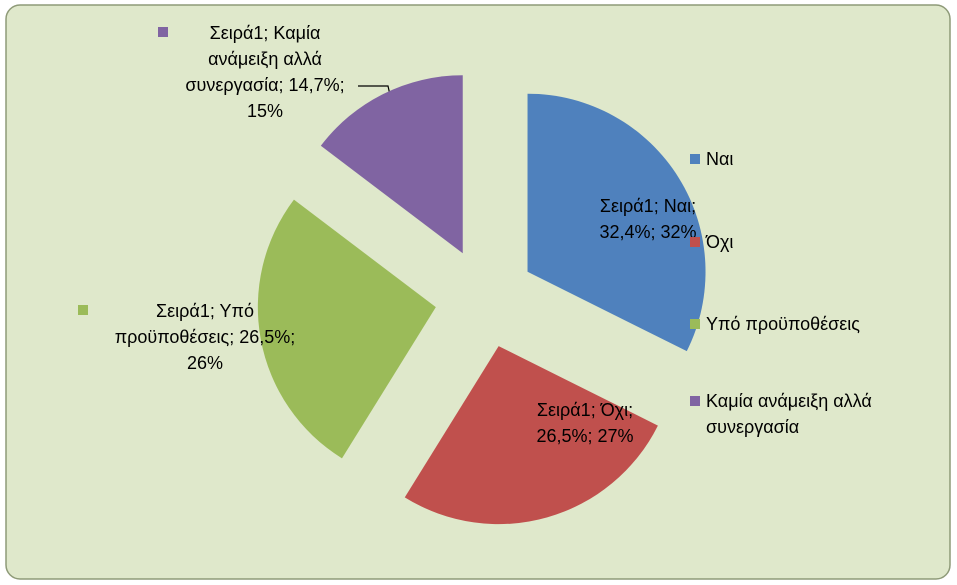 This screenshot has height=585, width=957. I want to click on legend-entry: Ναι, so click(823, 159).